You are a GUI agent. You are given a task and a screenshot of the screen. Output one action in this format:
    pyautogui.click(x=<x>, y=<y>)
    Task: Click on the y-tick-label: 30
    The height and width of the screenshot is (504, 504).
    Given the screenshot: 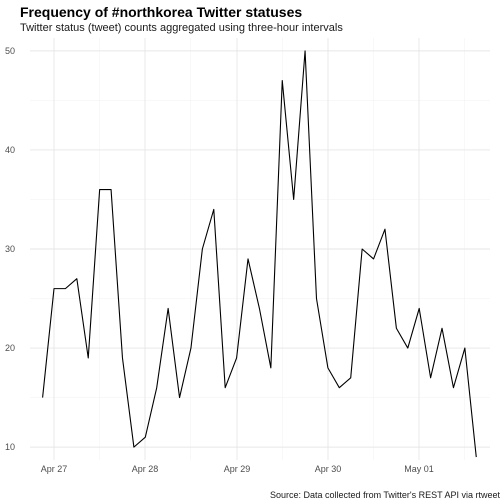 What is the action you would take?
    pyautogui.click(x=10, y=249)
    